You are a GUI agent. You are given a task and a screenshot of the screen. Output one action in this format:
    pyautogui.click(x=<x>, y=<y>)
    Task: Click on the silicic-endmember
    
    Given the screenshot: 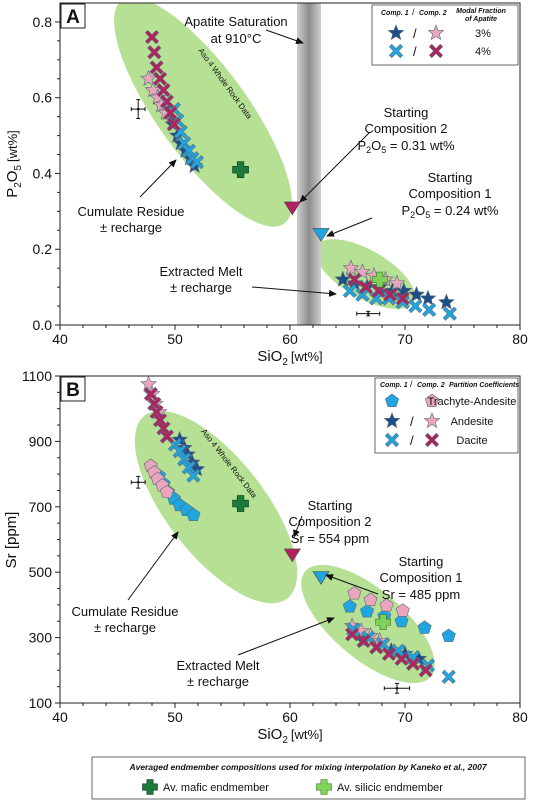 What is the action you would take?
    pyautogui.click(x=383, y=622)
    